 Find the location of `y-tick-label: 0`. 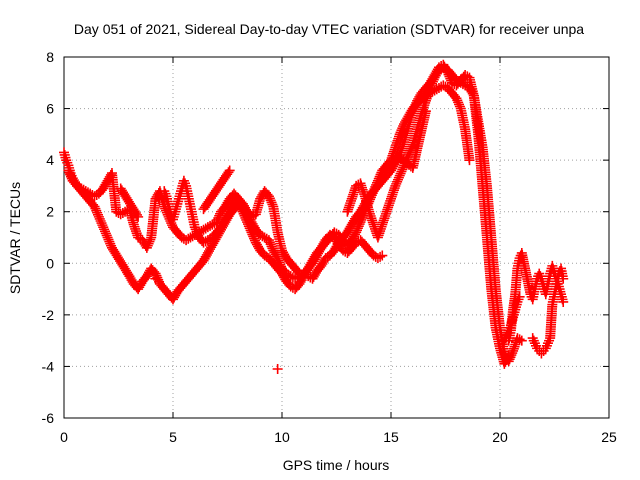

y-tick-label: 0 is located at coordinates (50, 263).